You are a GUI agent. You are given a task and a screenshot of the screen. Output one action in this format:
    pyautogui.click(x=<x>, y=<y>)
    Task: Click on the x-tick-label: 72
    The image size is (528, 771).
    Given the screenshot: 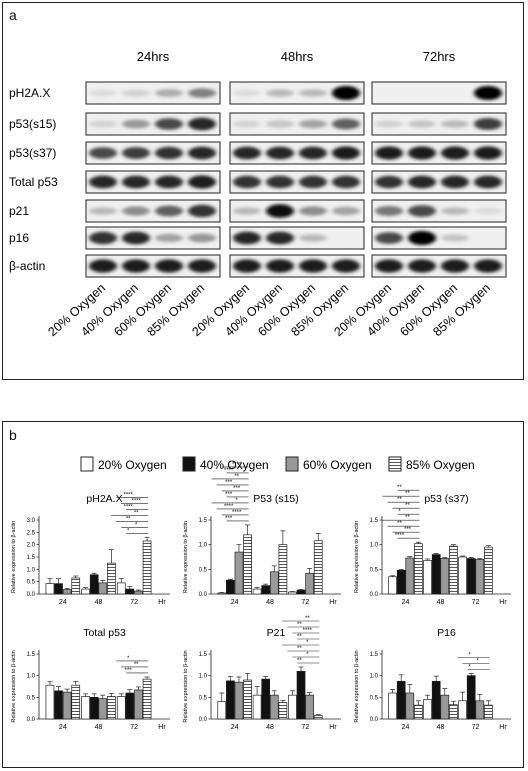 What is the action you would take?
    pyautogui.click(x=134, y=602)
    